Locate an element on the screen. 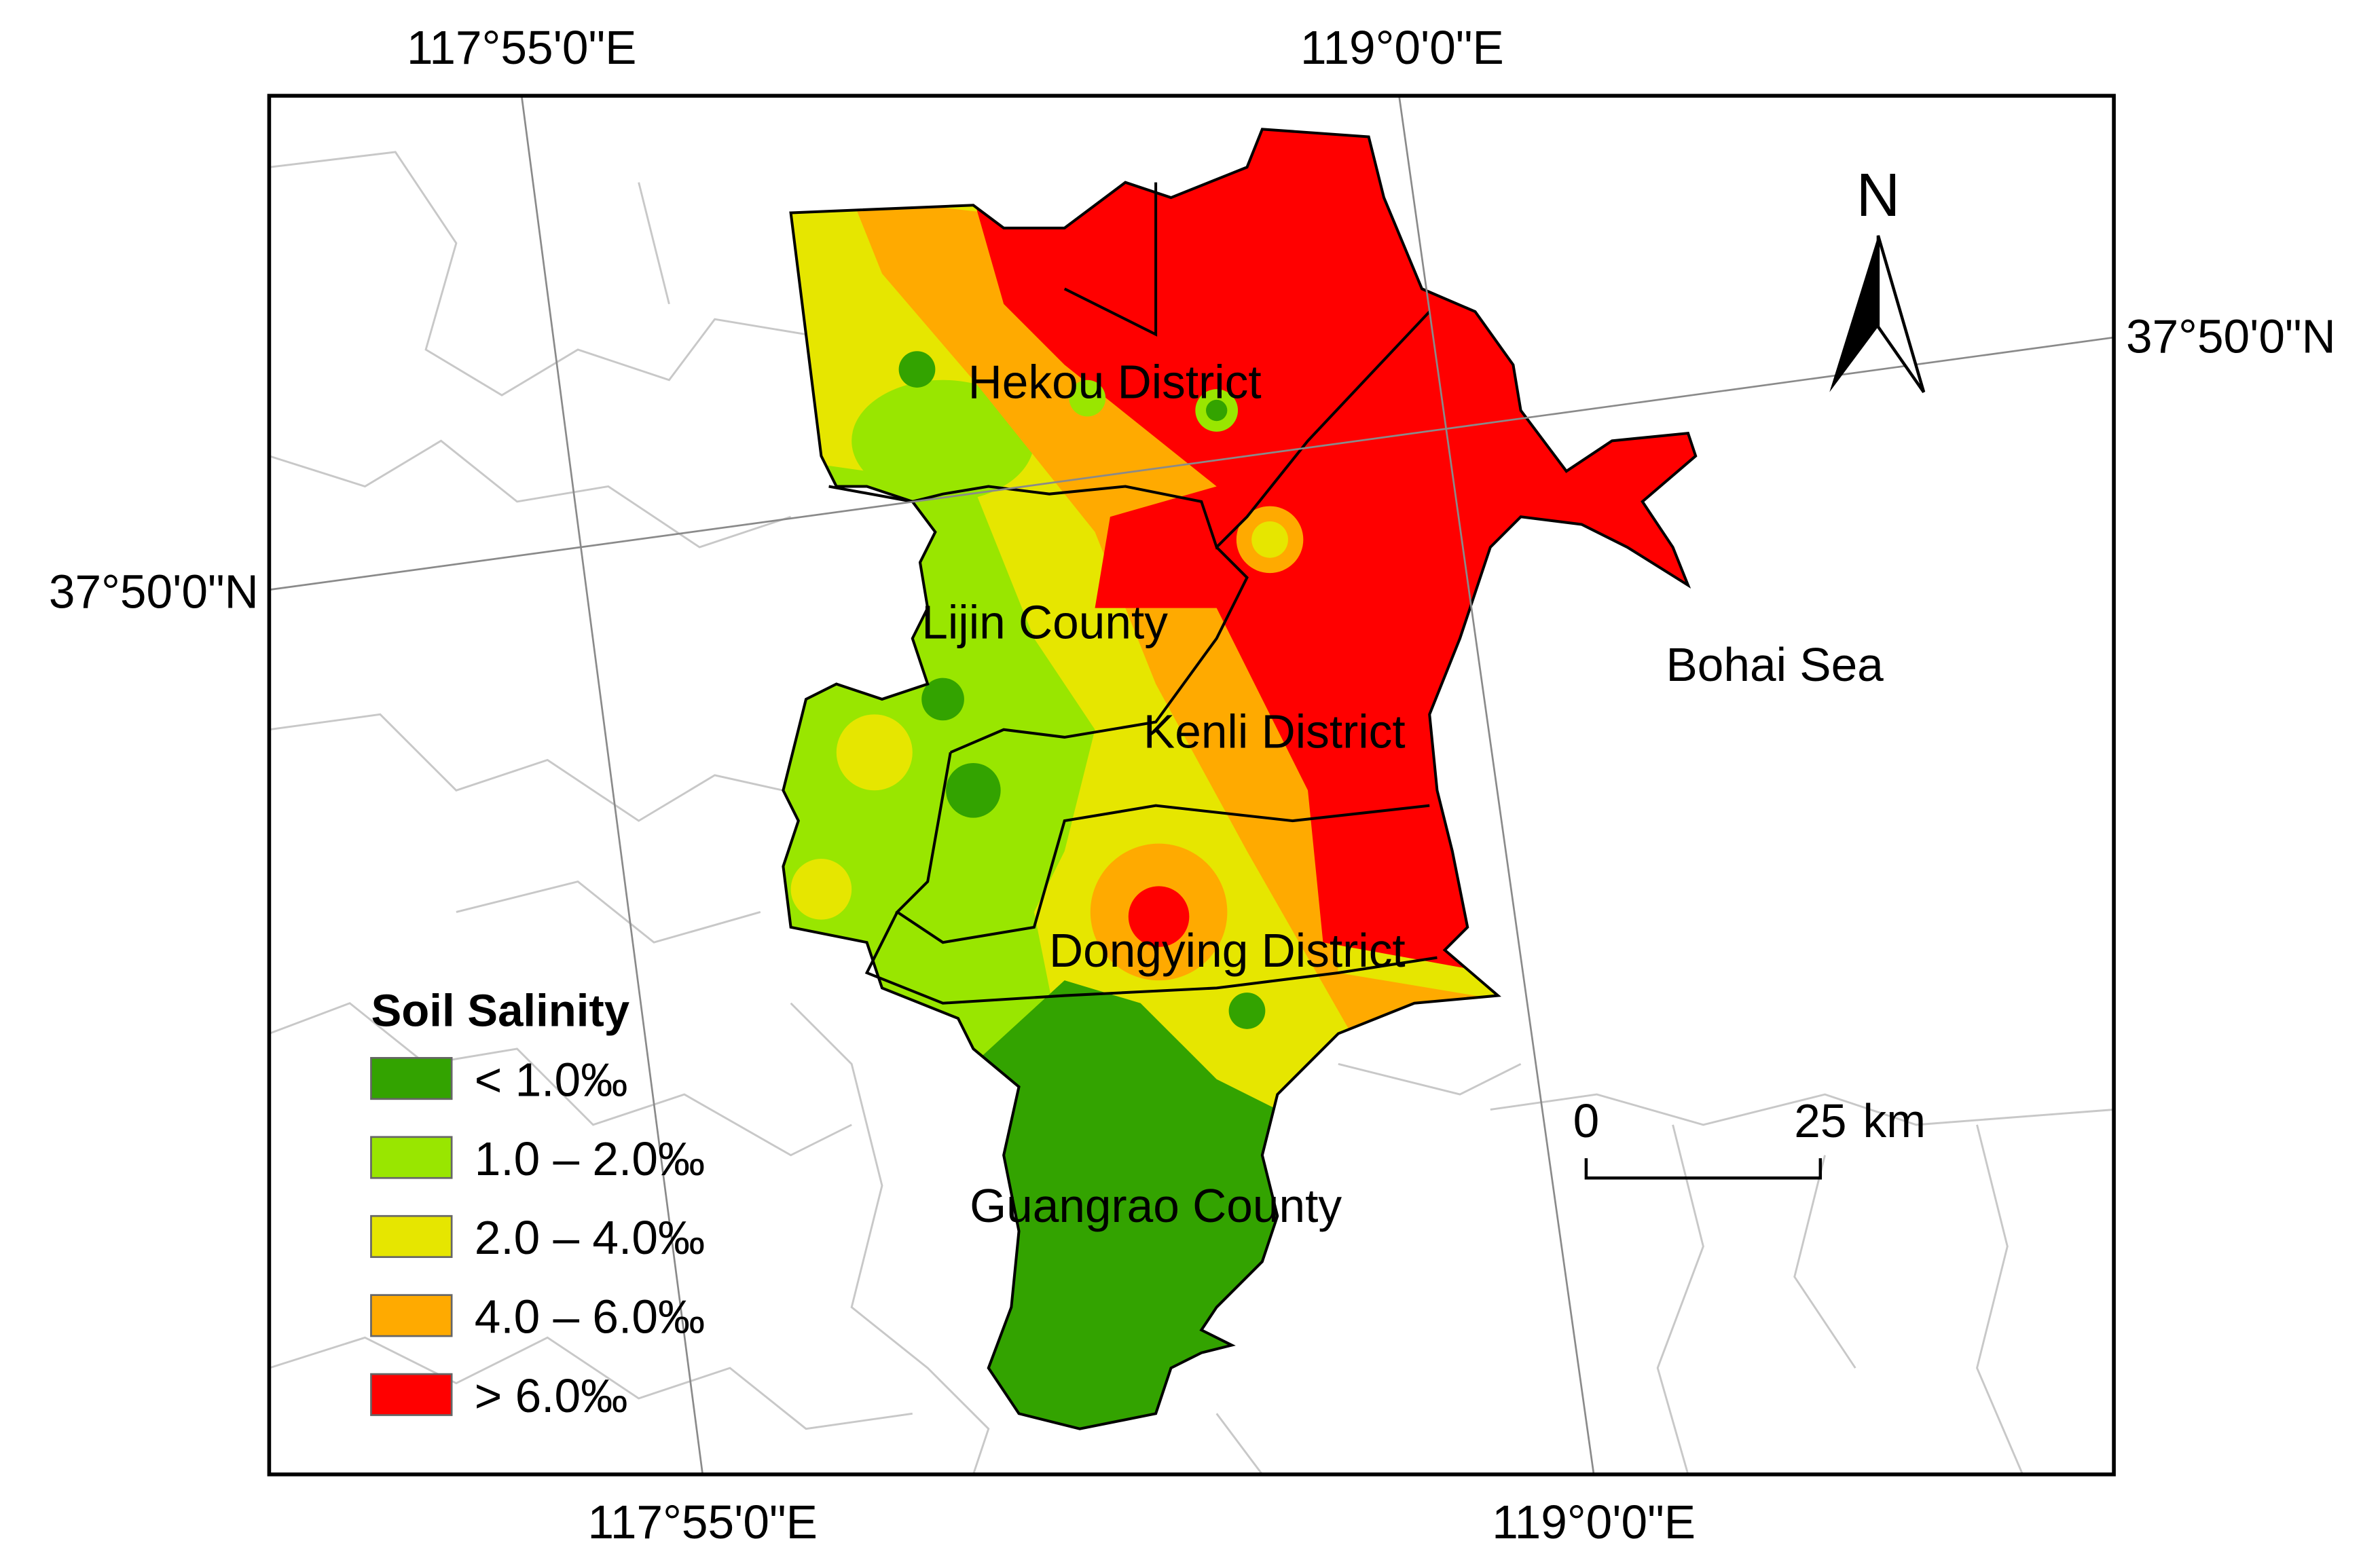 The image size is (2380, 1558). scale-label: 25 is located at coordinates (1820, 1120).